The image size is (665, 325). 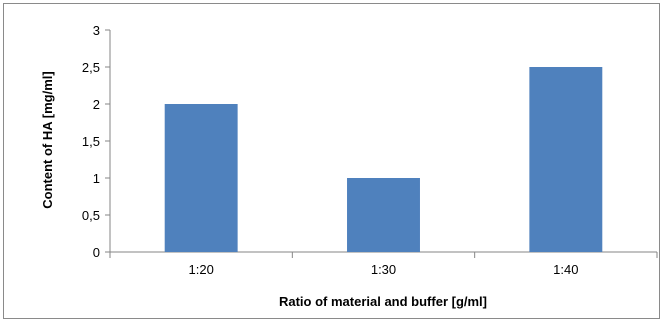 What do you see at coordinates (96, 30) in the screenshot?
I see `y-tick-label: 3` at bounding box center [96, 30].